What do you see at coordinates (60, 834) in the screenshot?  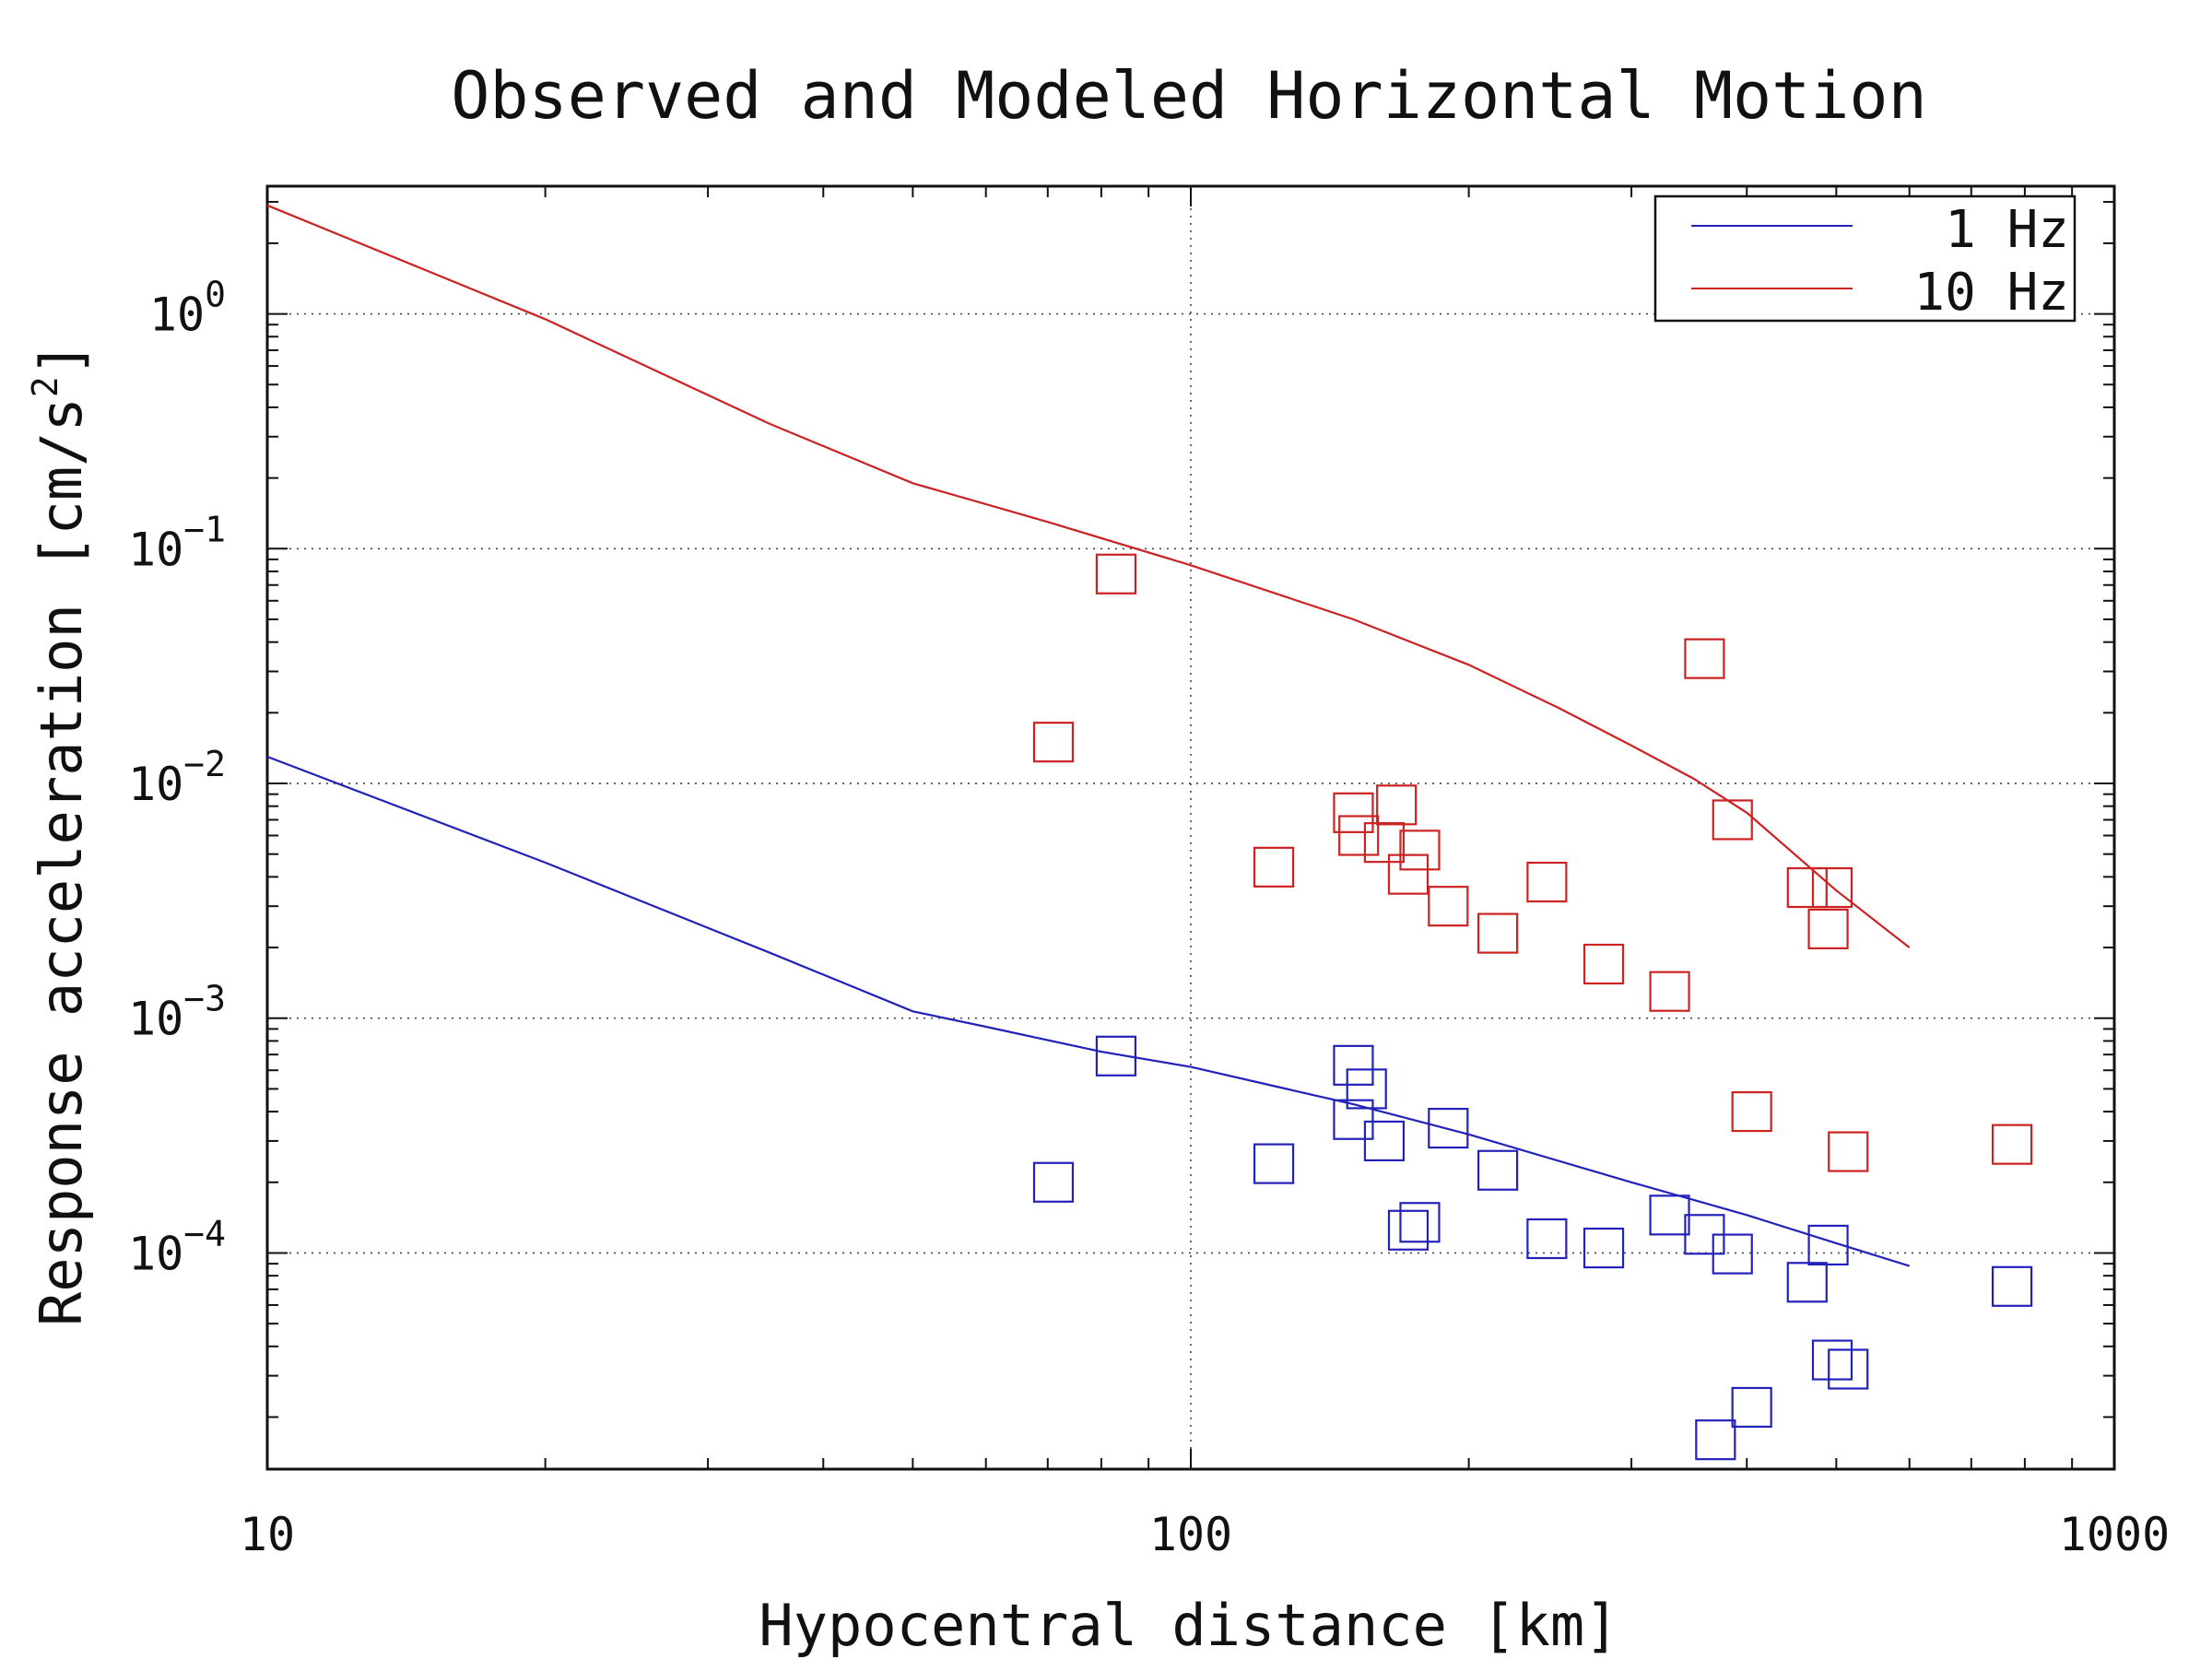 I see `y-axis-label: Response acceleration [cm/s2]` at bounding box center [60, 834].